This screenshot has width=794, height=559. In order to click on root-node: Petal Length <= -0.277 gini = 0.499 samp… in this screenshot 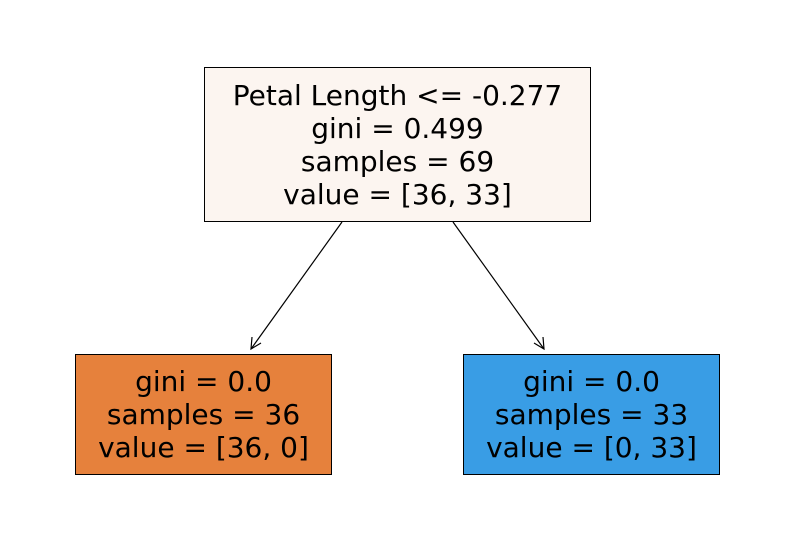, I will do `click(397, 144)`.